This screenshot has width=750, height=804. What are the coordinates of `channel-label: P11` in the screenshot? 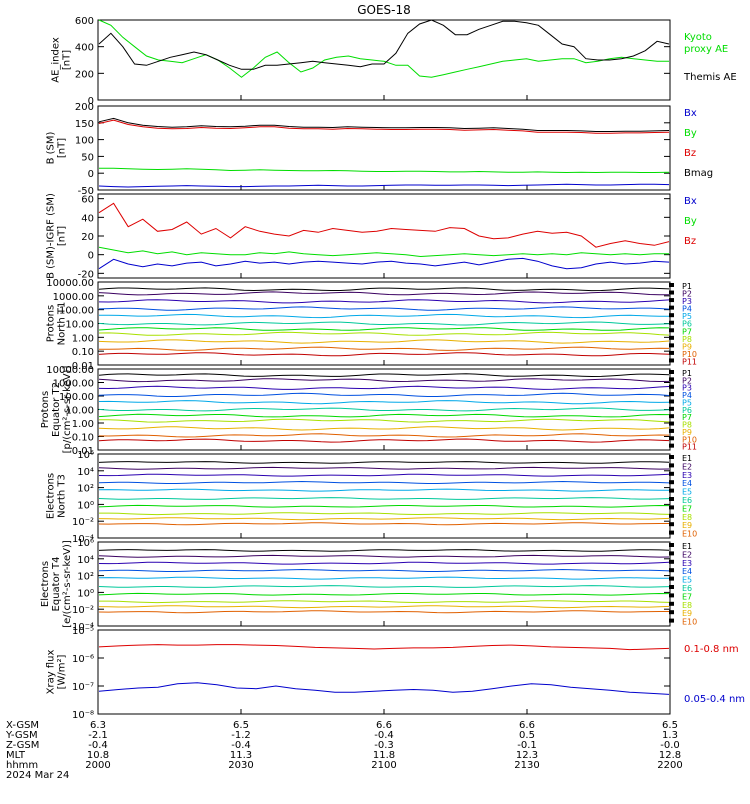 It's located at (689, 447).